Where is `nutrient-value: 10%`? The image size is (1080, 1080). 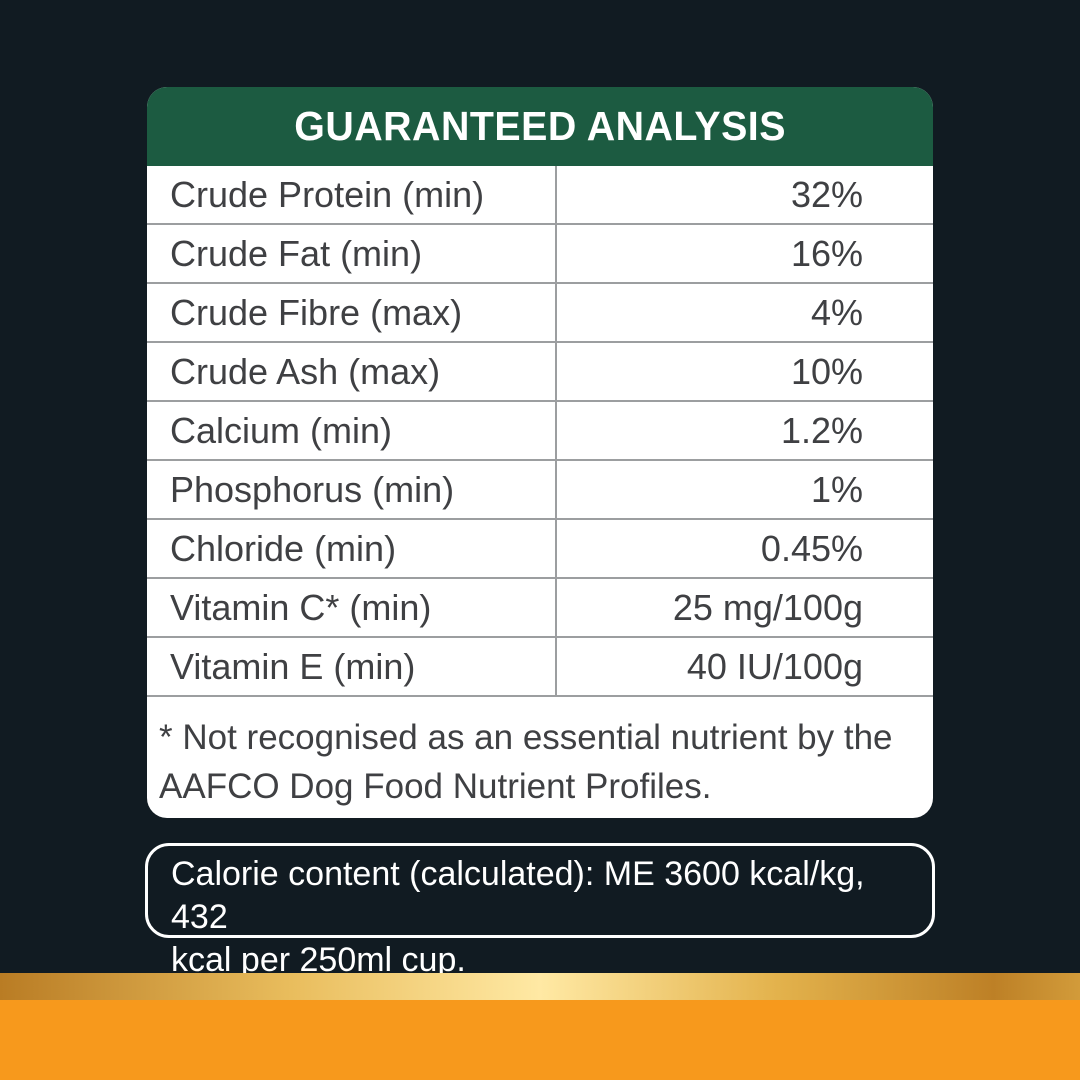
nutrient-value: 10% is located at coordinates (826, 371).